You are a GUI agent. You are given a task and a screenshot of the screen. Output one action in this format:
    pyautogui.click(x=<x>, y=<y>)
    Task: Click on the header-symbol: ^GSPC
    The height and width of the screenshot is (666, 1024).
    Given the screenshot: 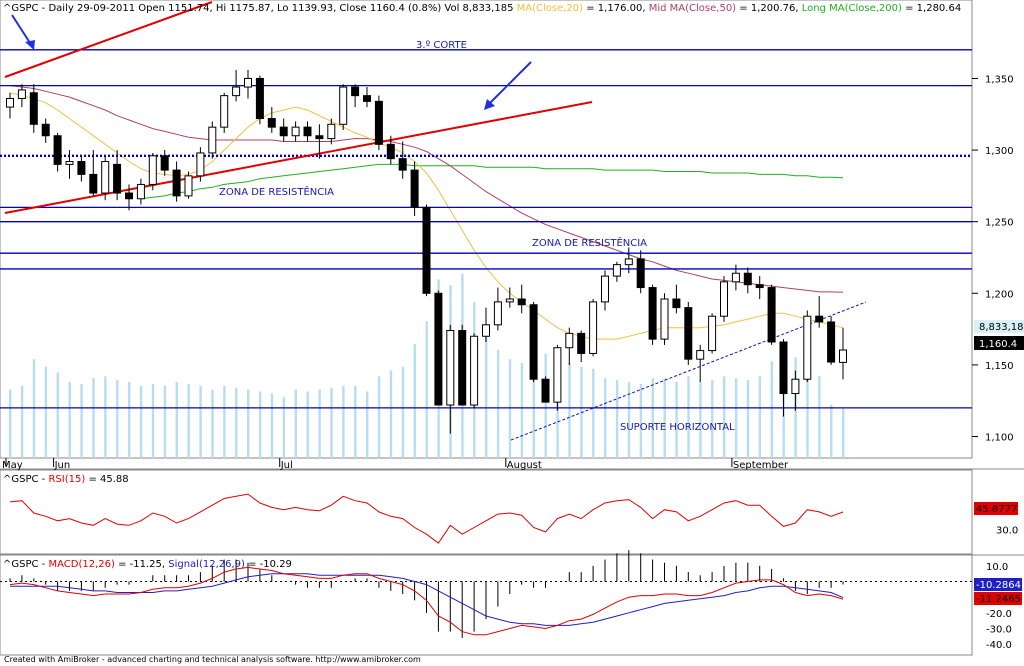 What is the action you would take?
    pyautogui.click(x=21, y=8)
    